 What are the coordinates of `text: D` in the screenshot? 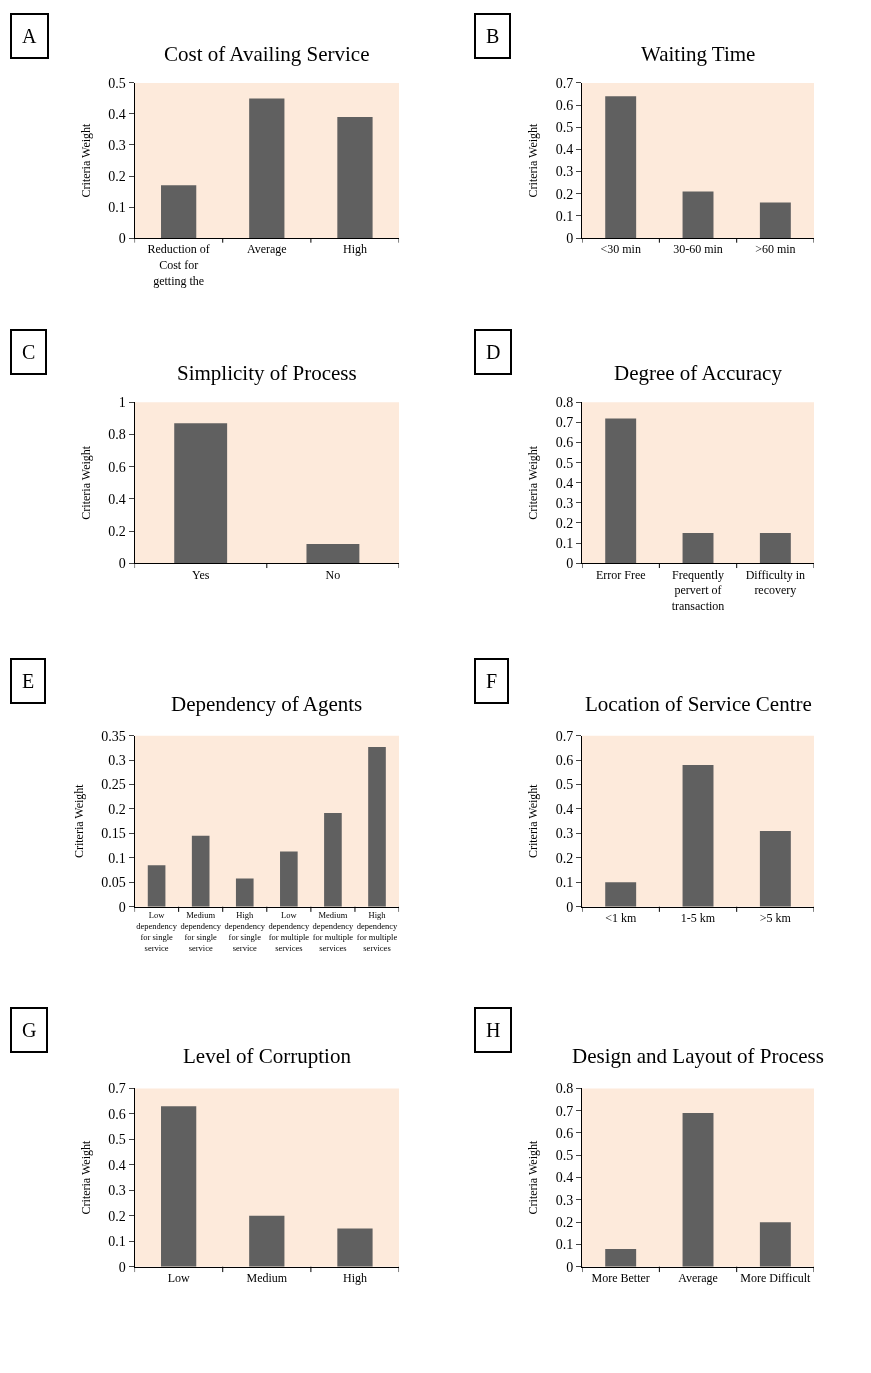 It's located at (493, 352).